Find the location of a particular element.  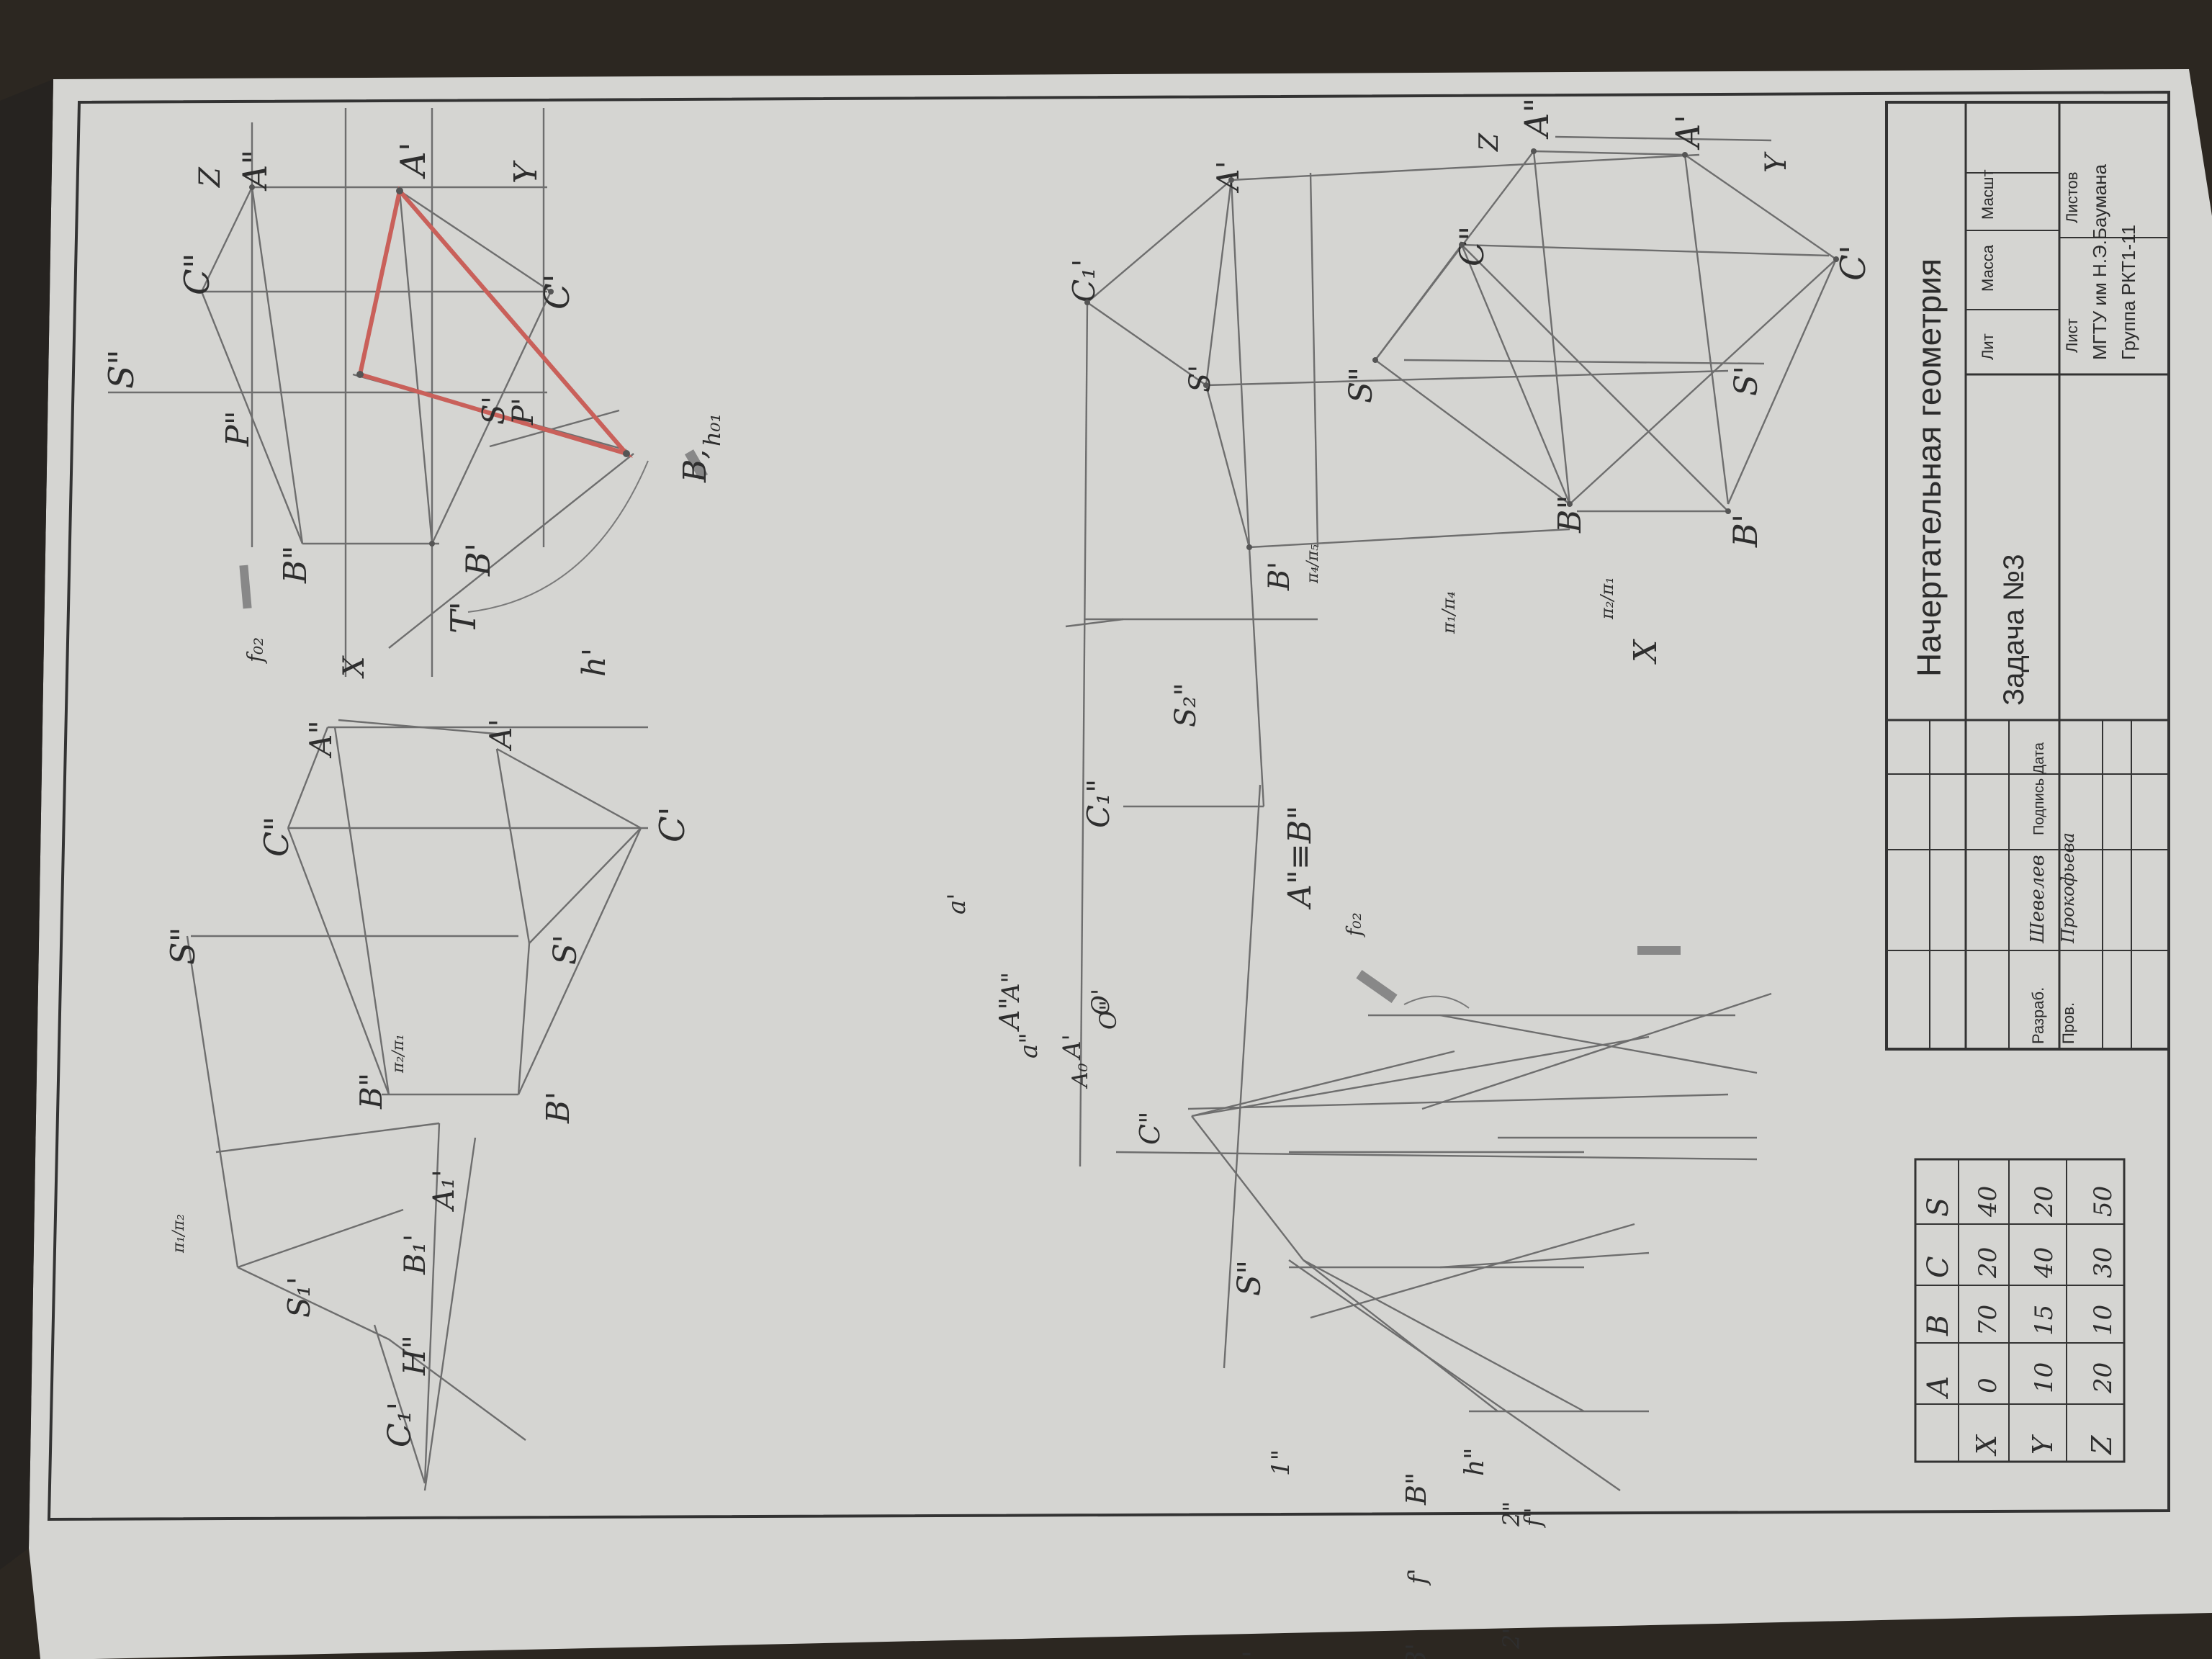

label-pi45: π₄/π₅ is located at coordinates (1313, 564).